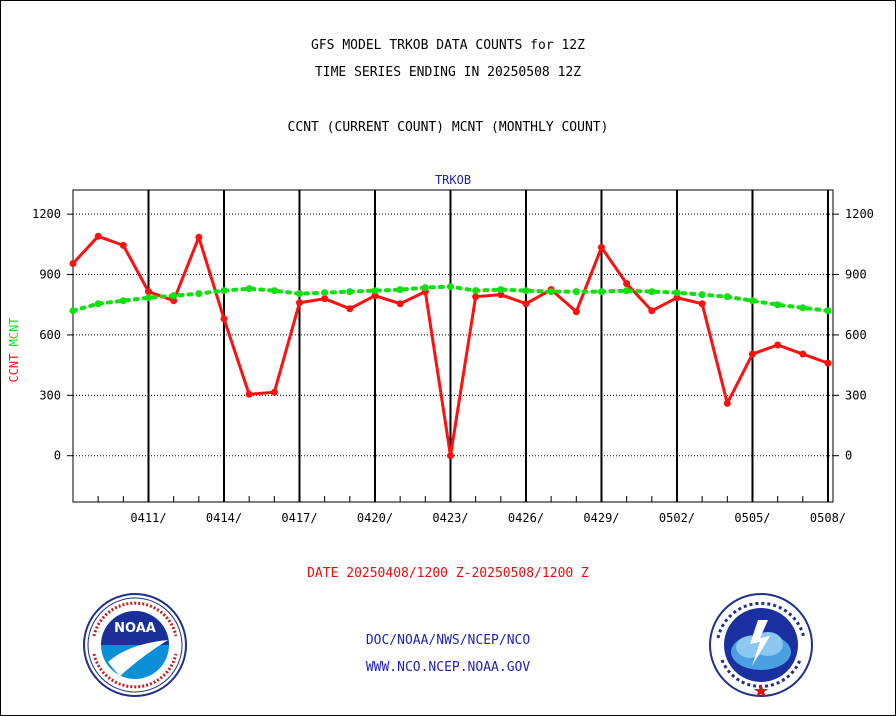 Image resolution: width=896 pixels, height=716 pixels. What do you see at coordinates (14, 335) in the screenshot?
I see `y-axis-label-mcnt: MCNT` at bounding box center [14, 335].